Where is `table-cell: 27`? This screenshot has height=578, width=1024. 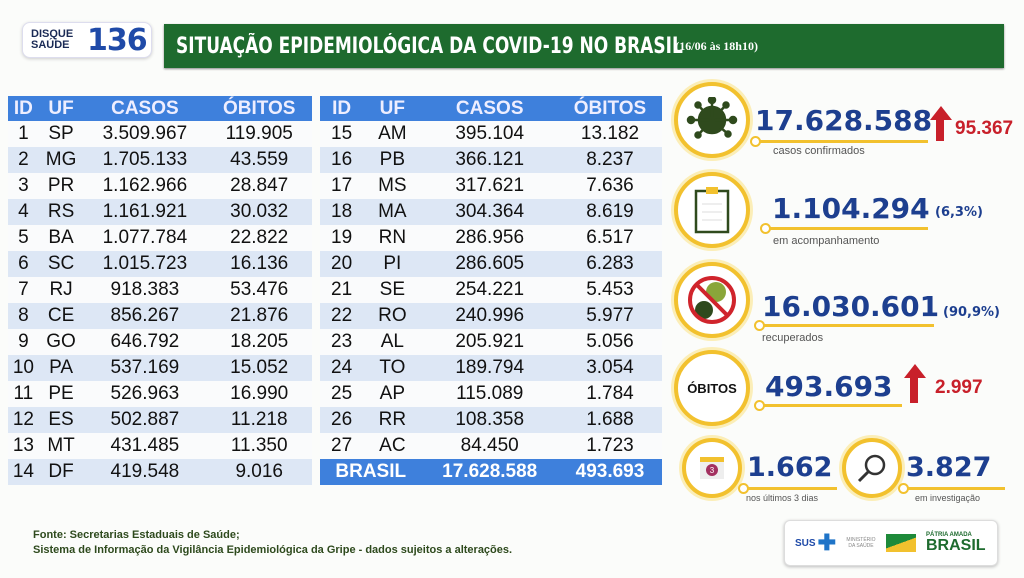
table-cell: 27 is located at coordinates (342, 446).